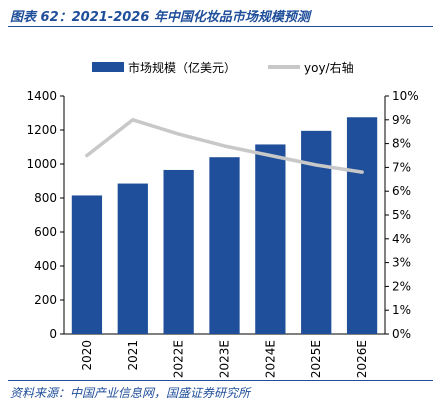 The height and width of the screenshot is (416, 441). What do you see at coordinates (270, 359) in the screenshot?
I see `x-tick-label: 2024E` at bounding box center [270, 359].